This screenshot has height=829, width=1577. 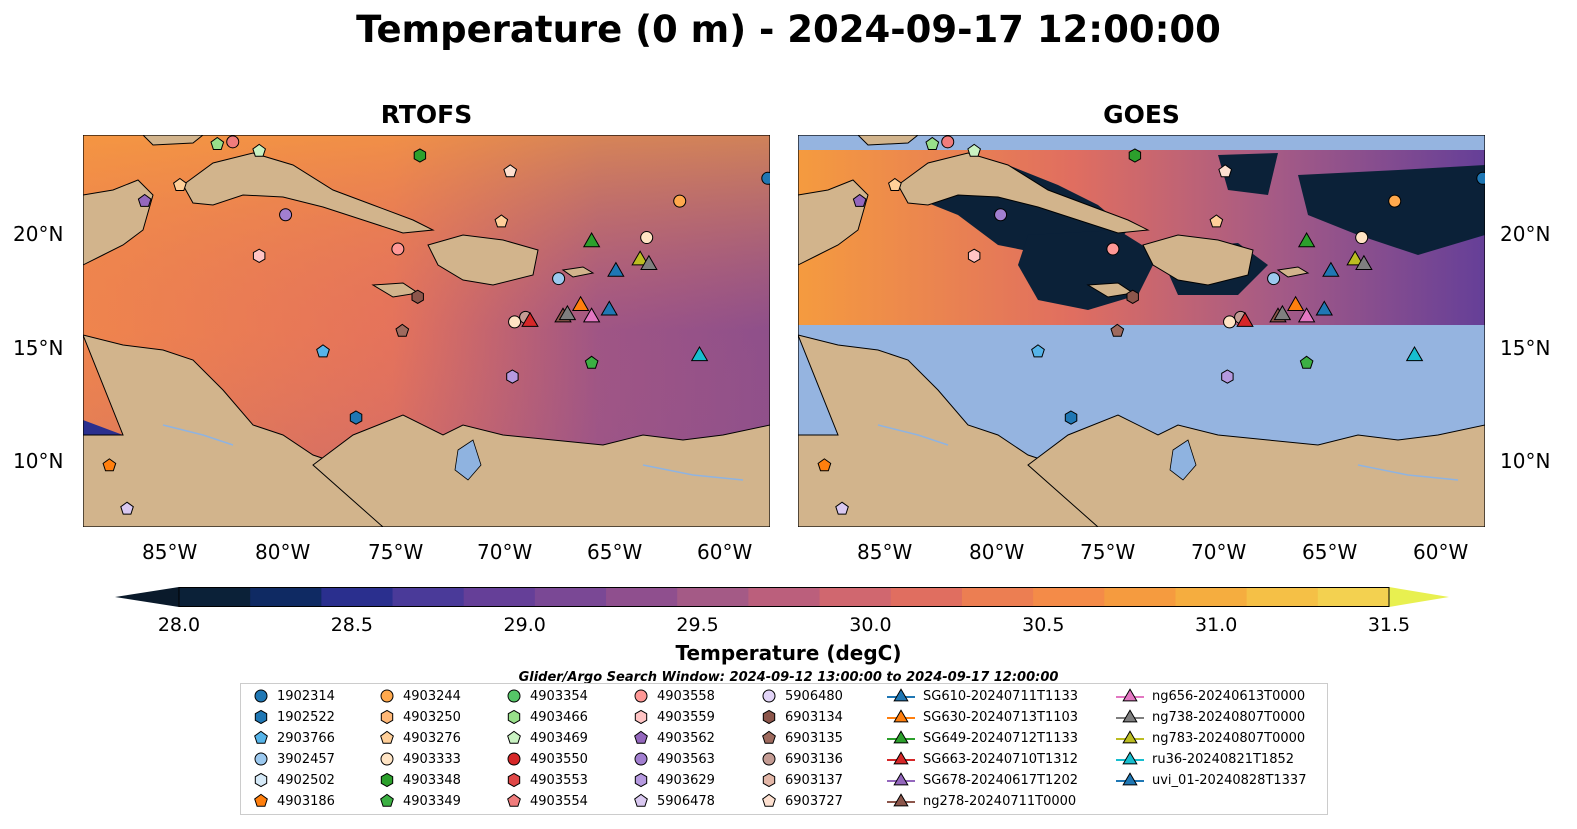 What do you see at coordinates (674, 696) in the screenshot?
I see `legend-item: 4903558` at bounding box center [674, 696].